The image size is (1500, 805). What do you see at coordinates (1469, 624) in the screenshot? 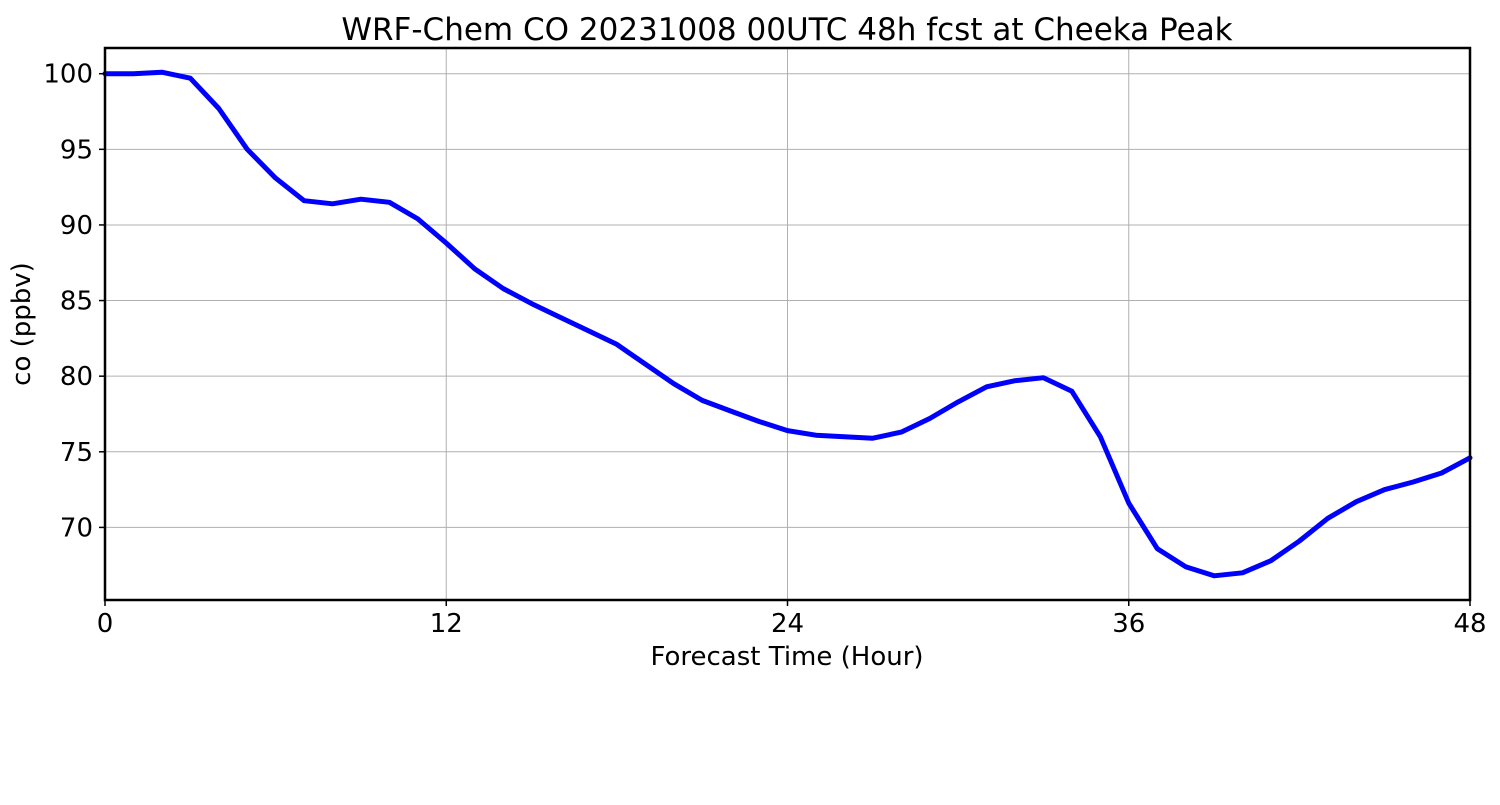
I see `x-tick-label: 48` at bounding box center [1469, 624].